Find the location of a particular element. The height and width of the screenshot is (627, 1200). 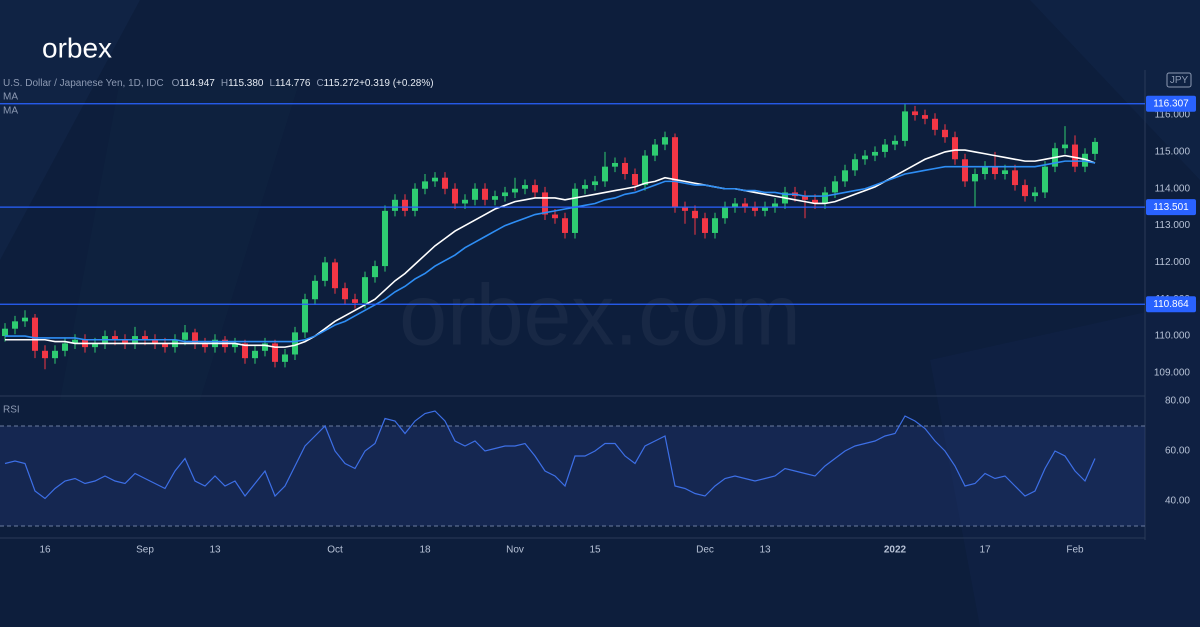

x-tick-label: Sep is located at coordinates (145, 550).